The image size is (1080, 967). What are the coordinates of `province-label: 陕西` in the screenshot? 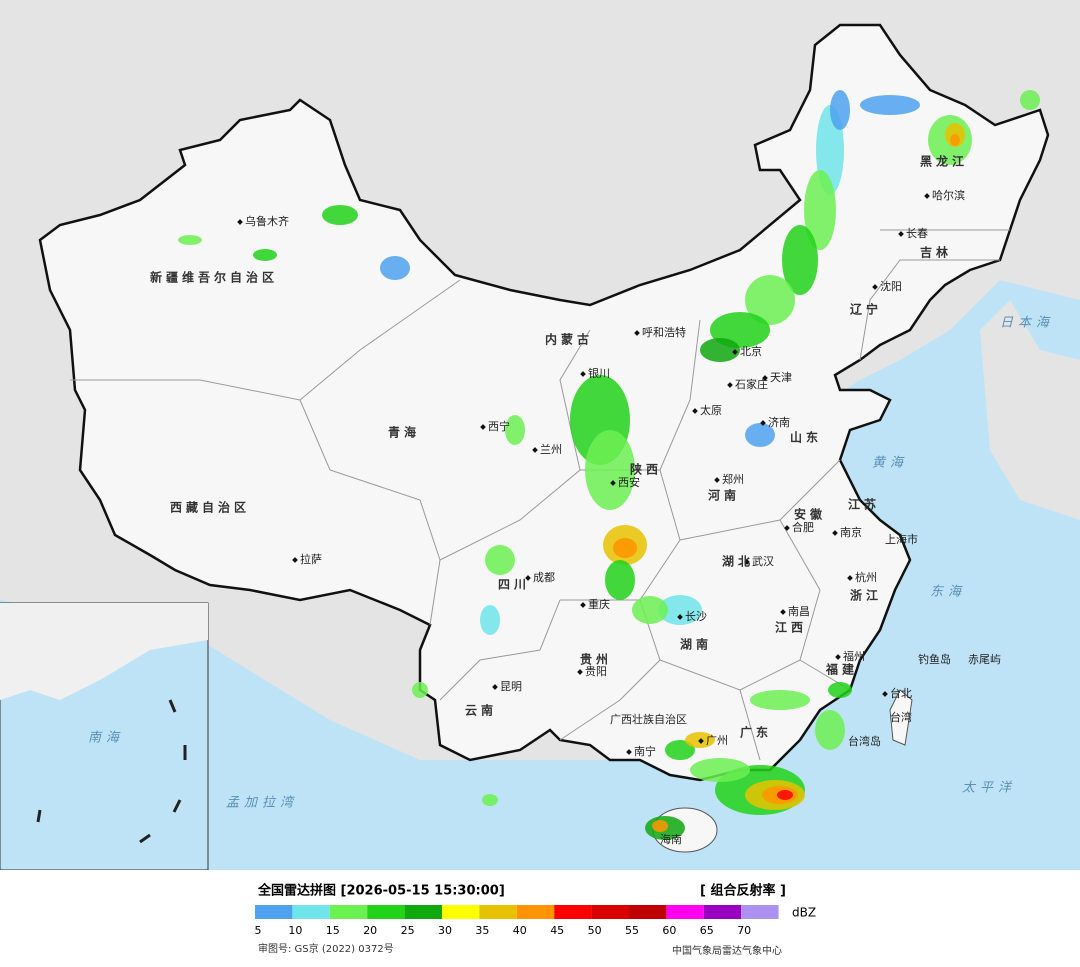 It's located at (646, 469).